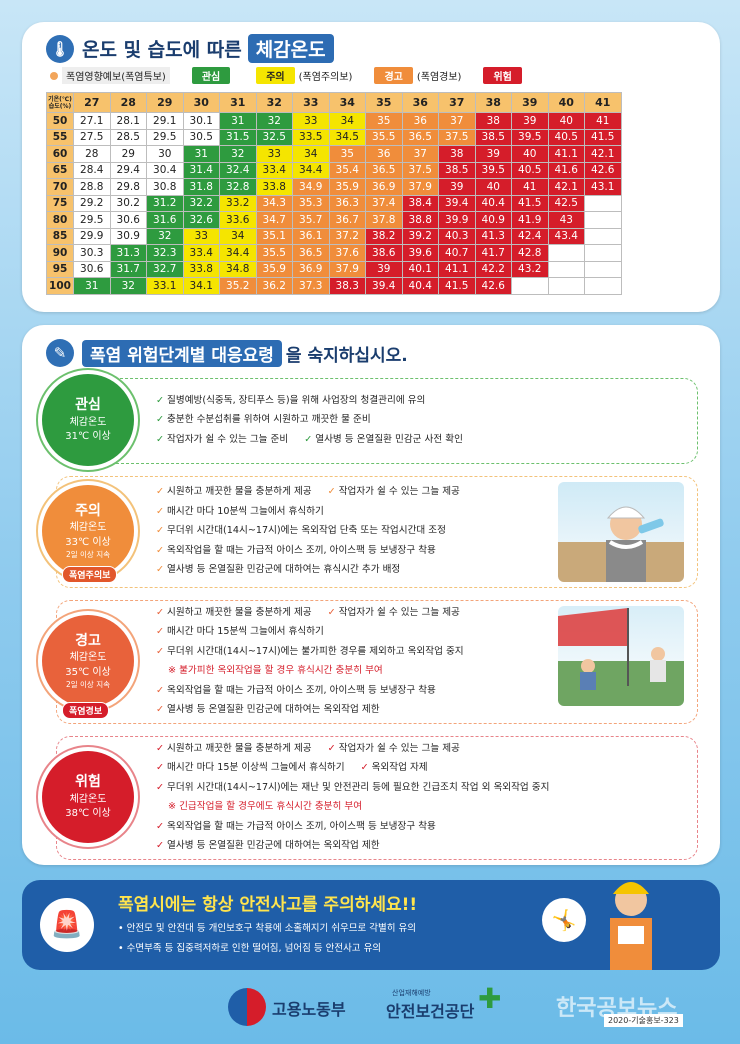  I want to click on heat-index-cell: 32, so click(128, 286).